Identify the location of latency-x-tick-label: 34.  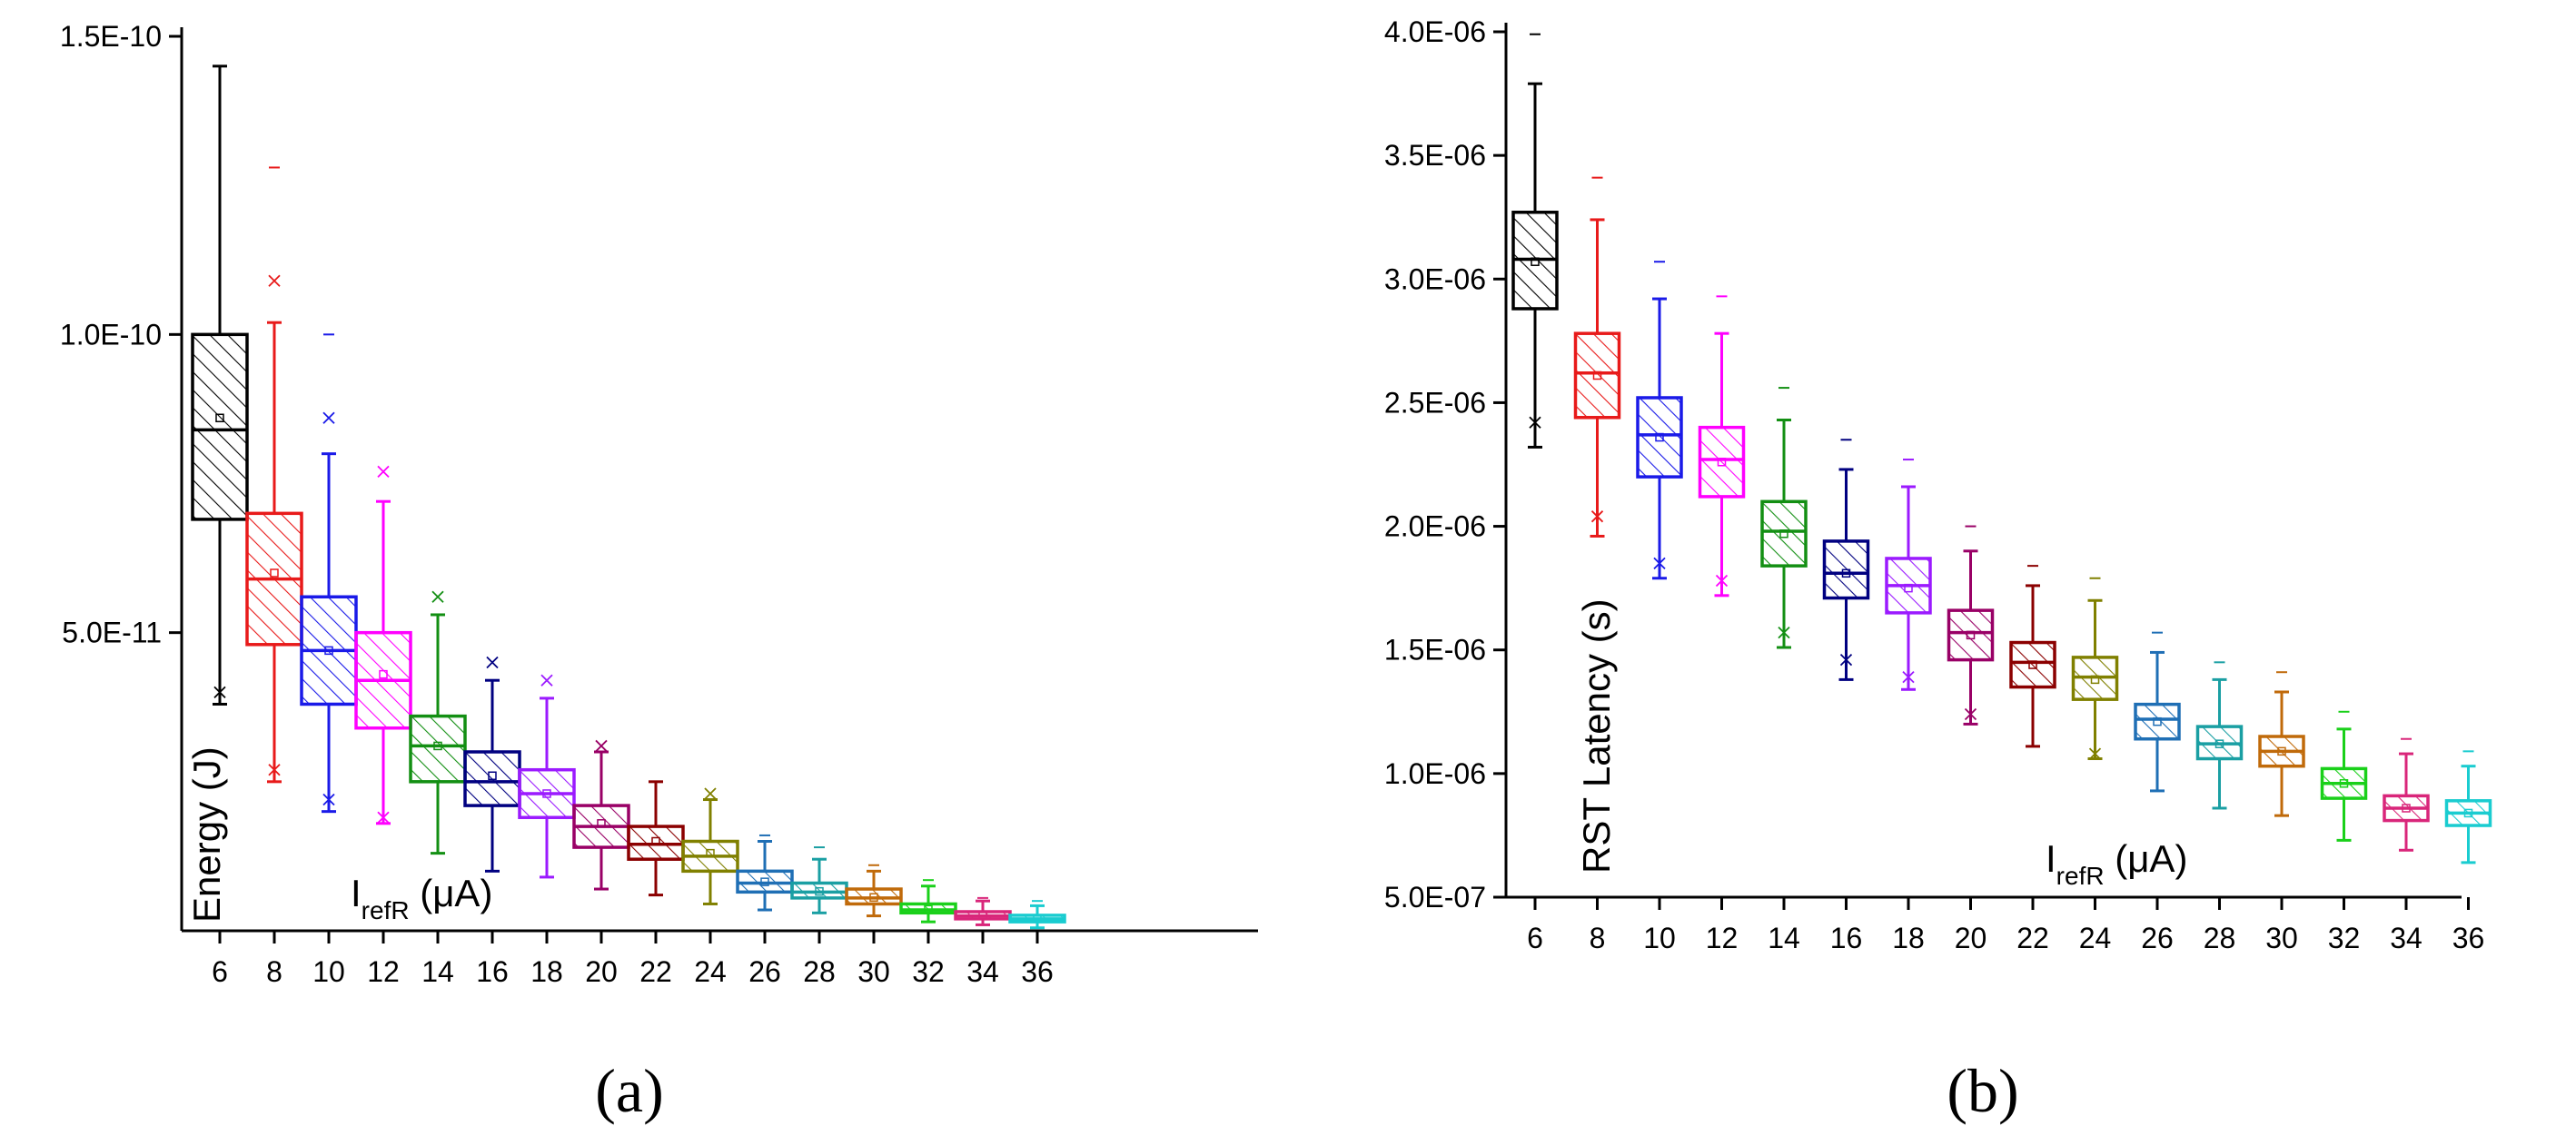
(2406, 938).